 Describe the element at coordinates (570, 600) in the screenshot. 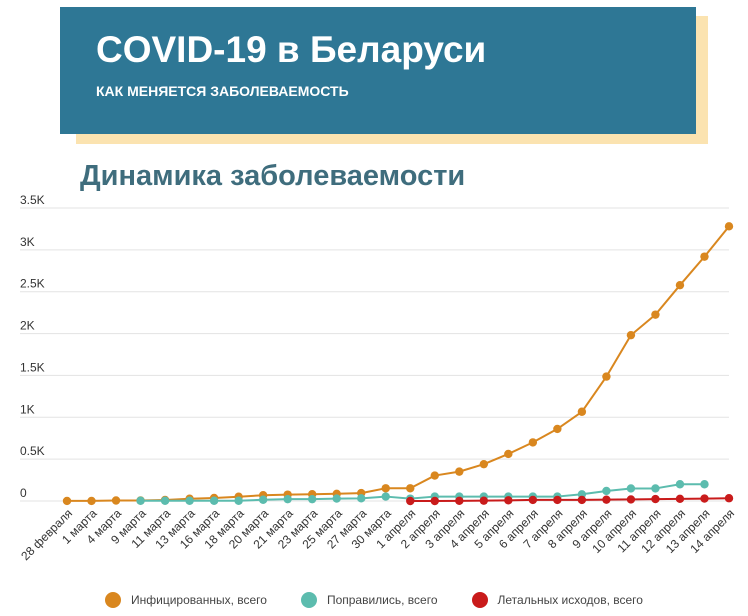

I see `legend-label: Летальных исходов, всего` at that location.